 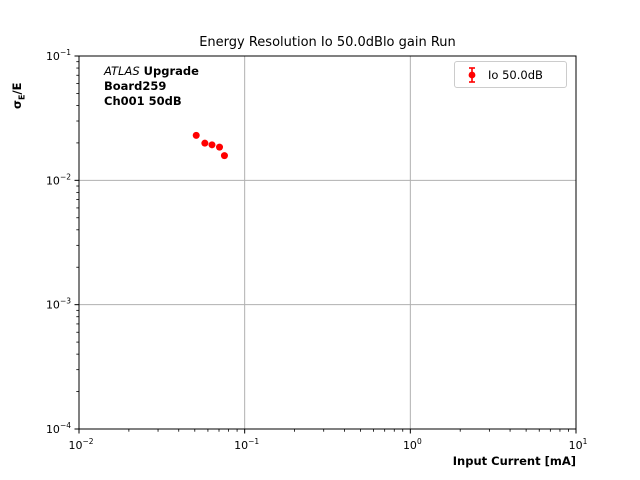 What do you see at coordinates (122, 71) in the screenshot?
I see `annotation-experiment: ATLAS` at bounding box center [122, 71].